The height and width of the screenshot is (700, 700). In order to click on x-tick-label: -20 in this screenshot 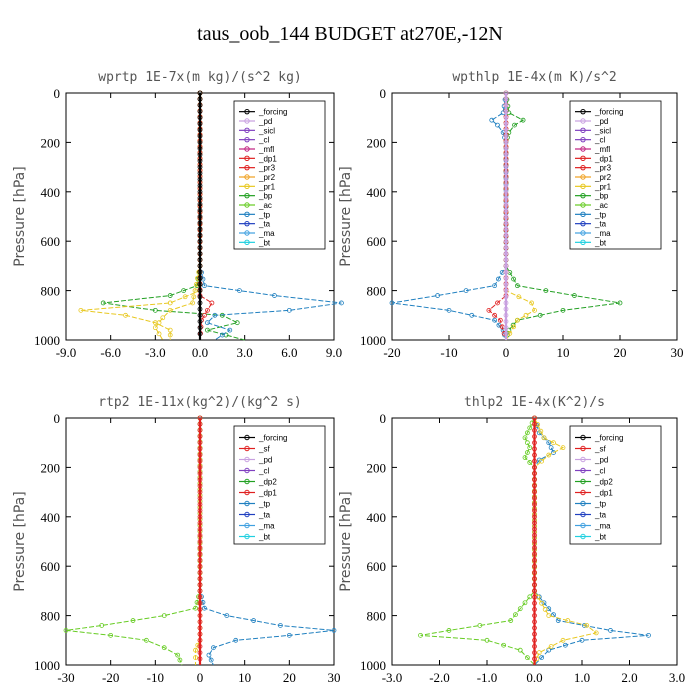, I will do `click(391, 352)`.